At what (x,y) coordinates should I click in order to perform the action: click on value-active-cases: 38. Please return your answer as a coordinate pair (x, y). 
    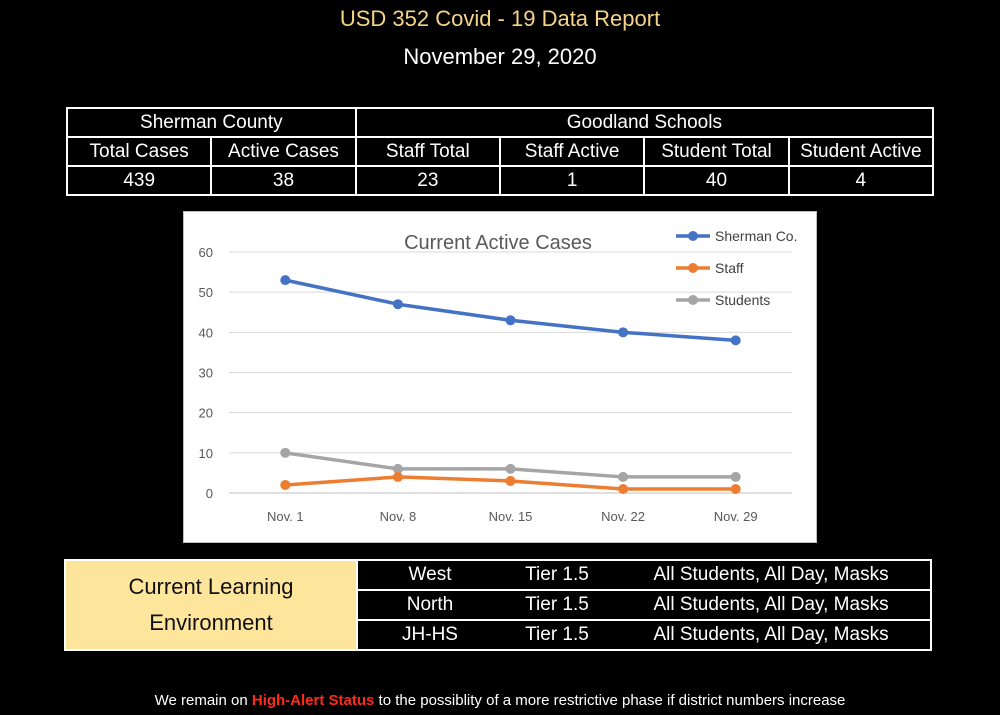
    Looking at the image, I should click on (283, 180).